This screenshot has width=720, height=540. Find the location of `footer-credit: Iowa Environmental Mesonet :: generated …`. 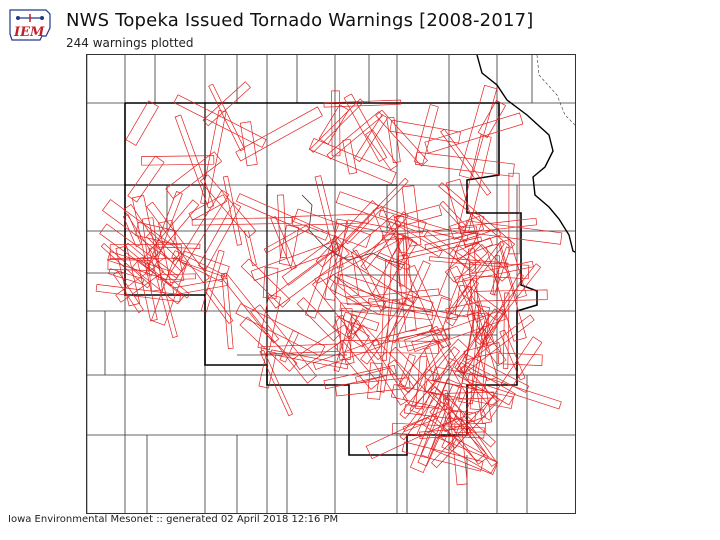

footer-credit: Iowa Environmental Mesonet :: generated … is located at coordinates (173, 519).